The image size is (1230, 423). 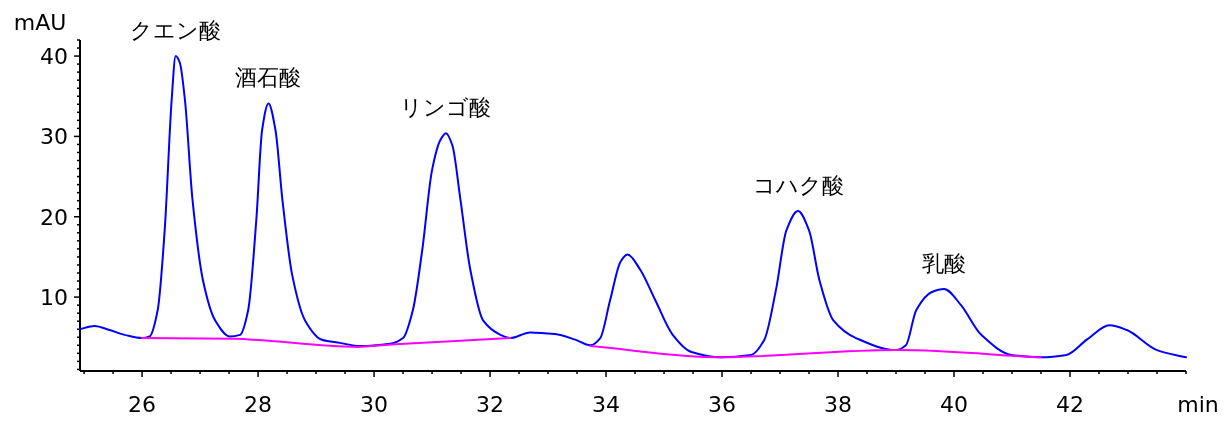 What do you see at coordinates (944, 264) in the screenshot?
I see `annotation: 乳酸` at bounding box center [944, 264].